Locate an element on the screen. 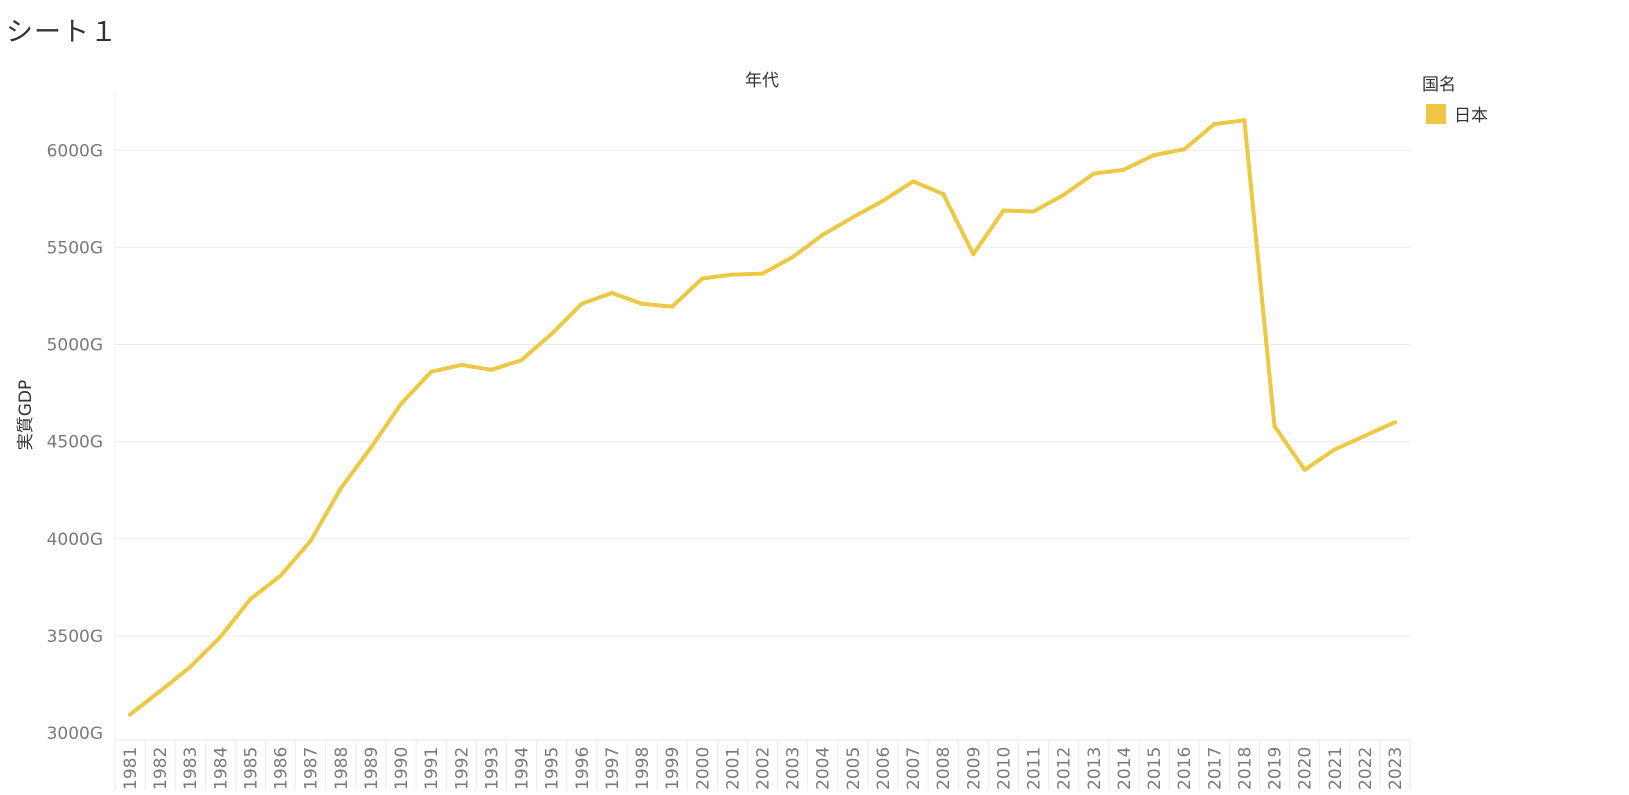 This screenshot has height=795, width=1629. x-tick-label: 1984 is located at coordinates (221, 768).